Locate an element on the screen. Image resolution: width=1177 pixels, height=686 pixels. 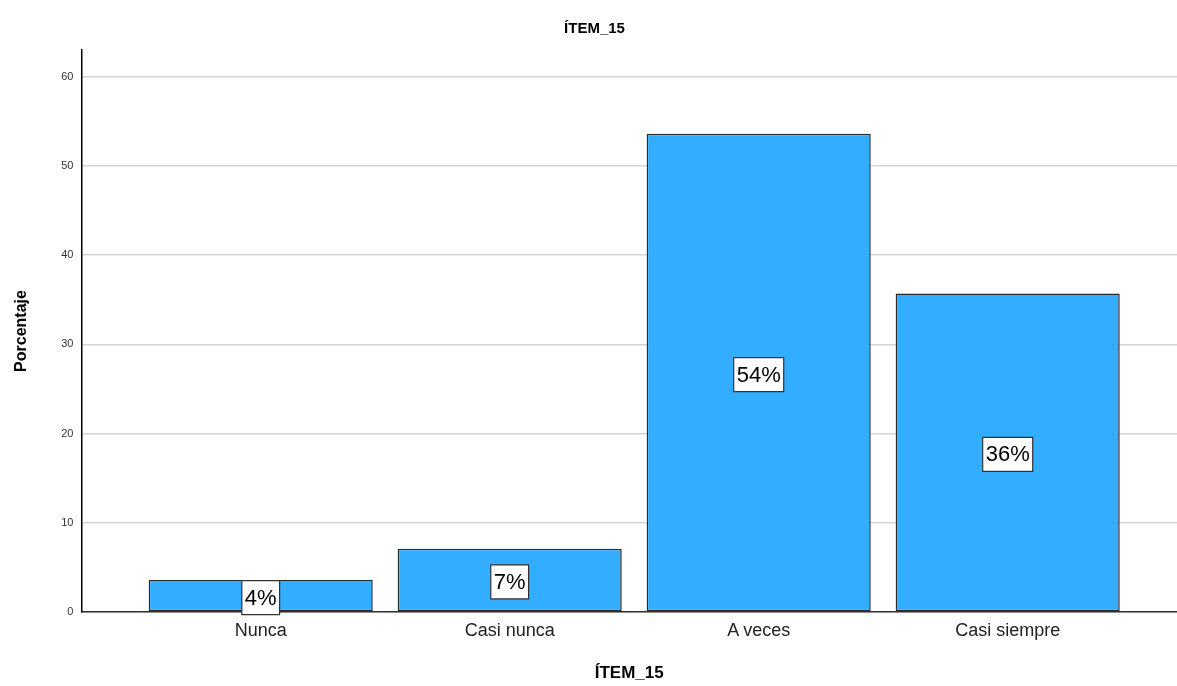
x-tick-label: Nunca is located at coordinates (261, 629).